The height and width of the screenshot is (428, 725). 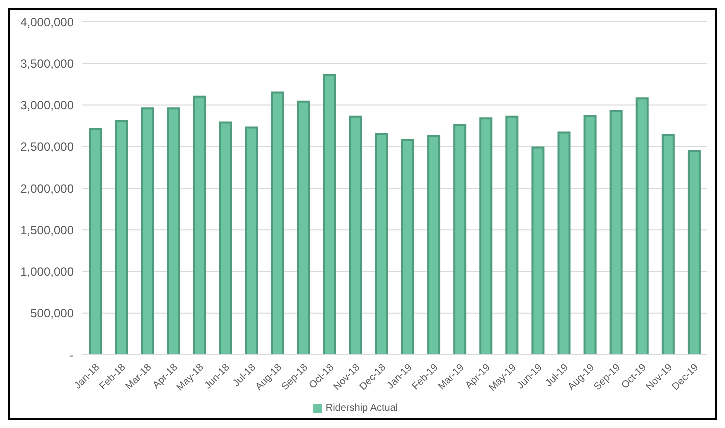 What do you see at coordinates (47, 63) in the screenshot?
I see `y-tick-label: 3,500,000` at bounding box center [47, 63].